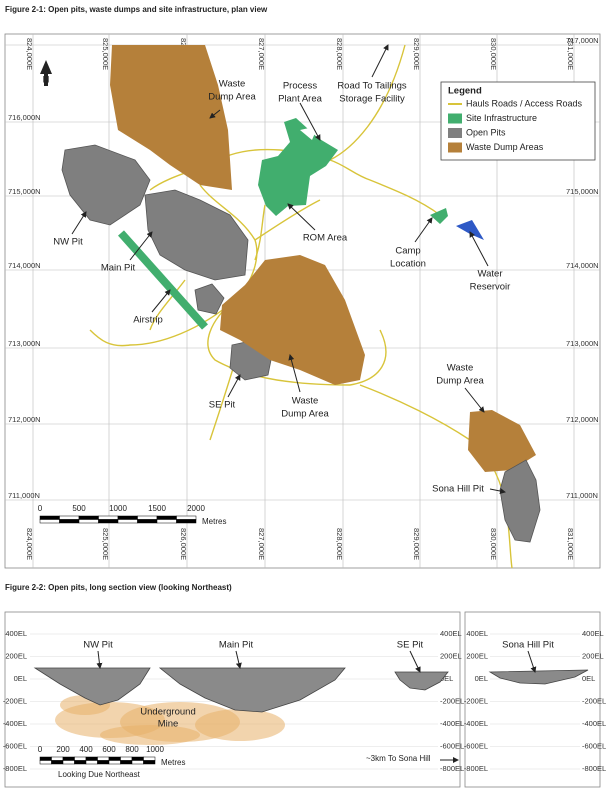 This screenshot has height=797, width=606. Describe the element at coordinates (99, 774) in the screenshot. I see `view-direction: Looking Due Northeast` at that location.